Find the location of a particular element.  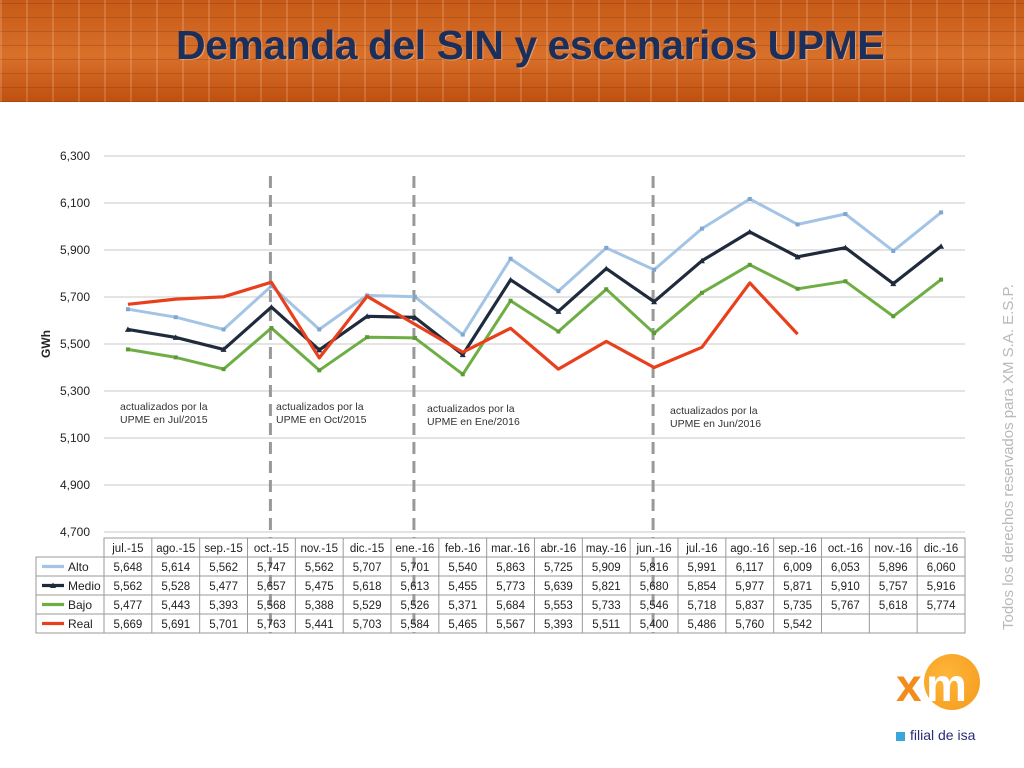

header-banner: Demanda del SIN y escenarios UPME is located at coordinates (512, 51).